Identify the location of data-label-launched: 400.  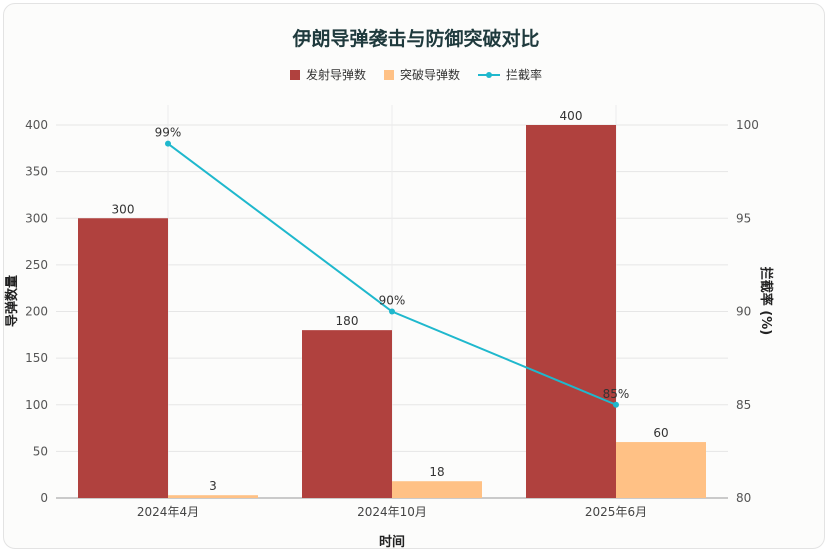
(571, 116).